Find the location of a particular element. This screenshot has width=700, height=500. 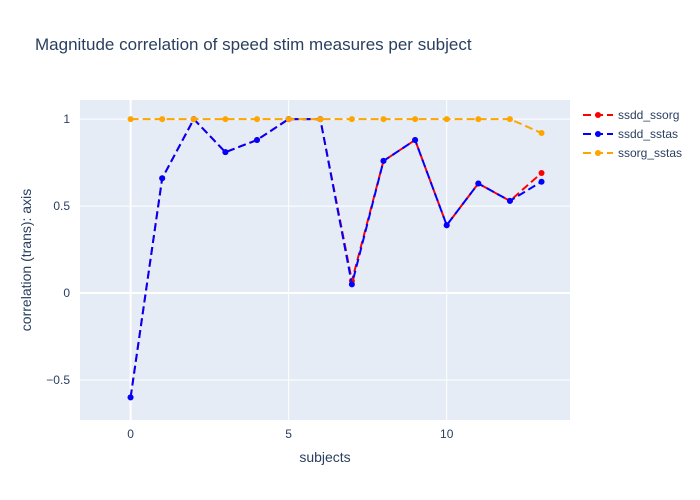

x-tick-label: 0 is located at coordinates (130, 434).